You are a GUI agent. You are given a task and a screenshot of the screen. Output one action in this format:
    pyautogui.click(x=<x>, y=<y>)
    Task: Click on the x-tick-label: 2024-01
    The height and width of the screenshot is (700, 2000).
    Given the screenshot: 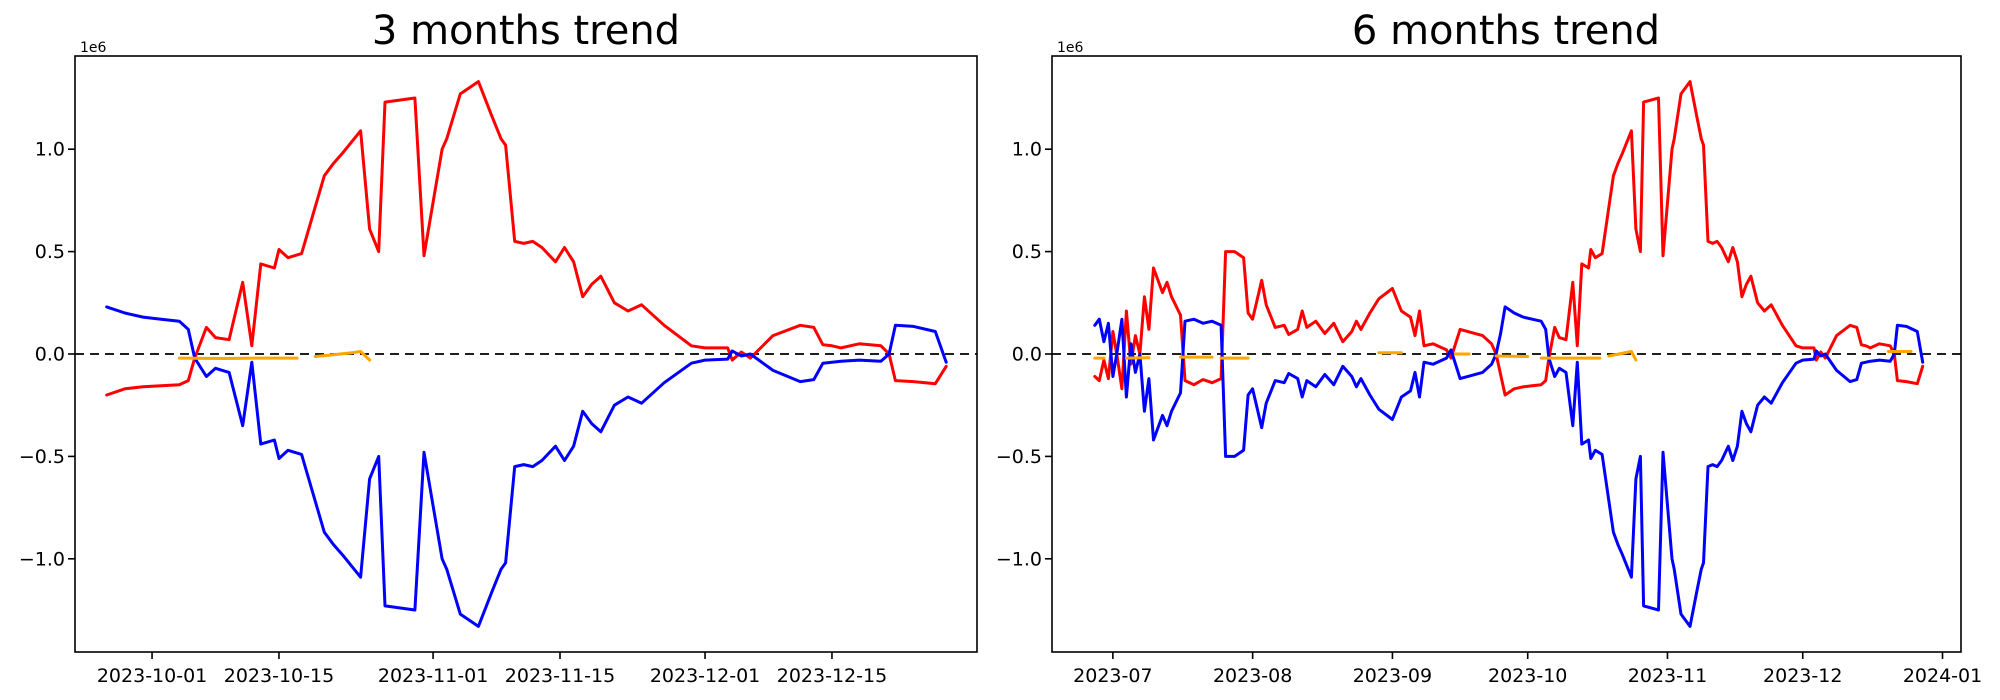 What is the action you would take?
    pyautogui.click(x=1942, y=676)
    